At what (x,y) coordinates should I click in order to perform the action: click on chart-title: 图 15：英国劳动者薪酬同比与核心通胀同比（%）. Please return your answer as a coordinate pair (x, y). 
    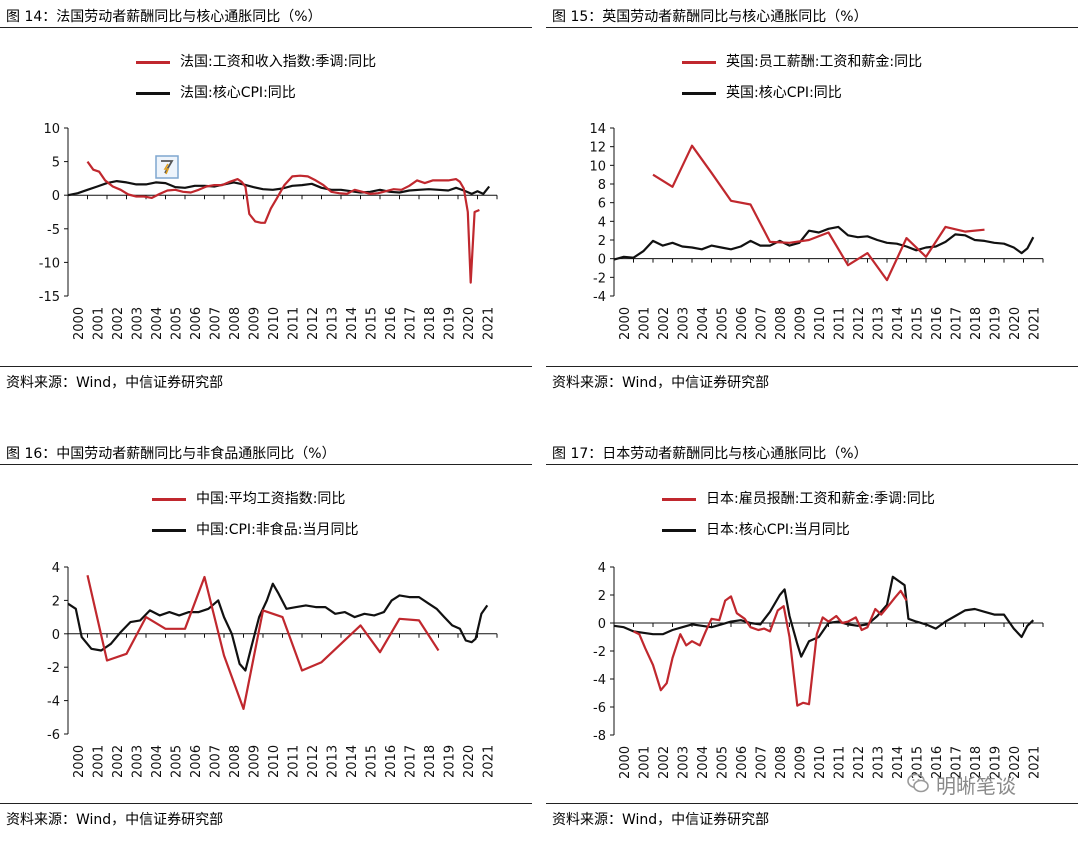
    Looking at the image, I should click on (710, 17).